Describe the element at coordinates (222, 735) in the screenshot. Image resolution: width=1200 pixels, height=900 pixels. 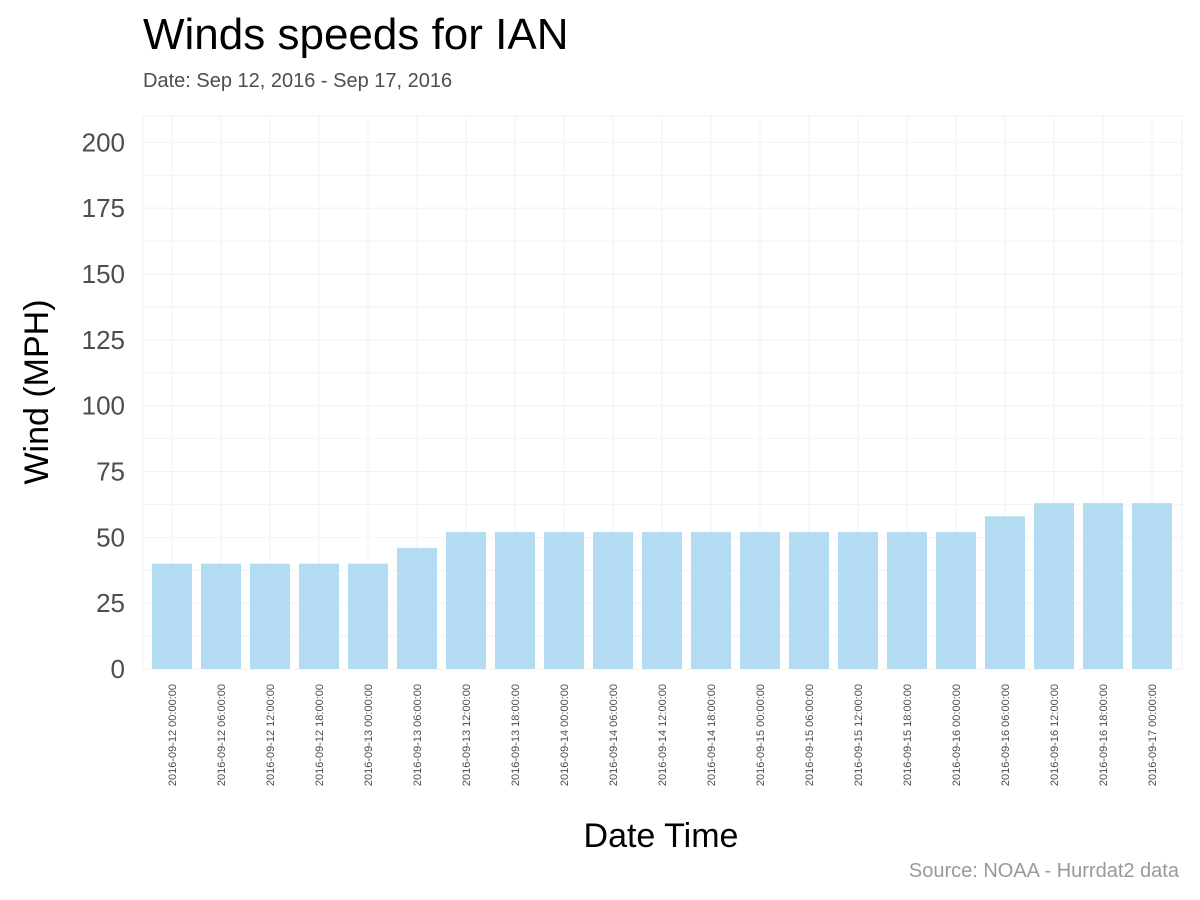
I see `x-tick-label: 2016-09-12 06:00:00` at that location.